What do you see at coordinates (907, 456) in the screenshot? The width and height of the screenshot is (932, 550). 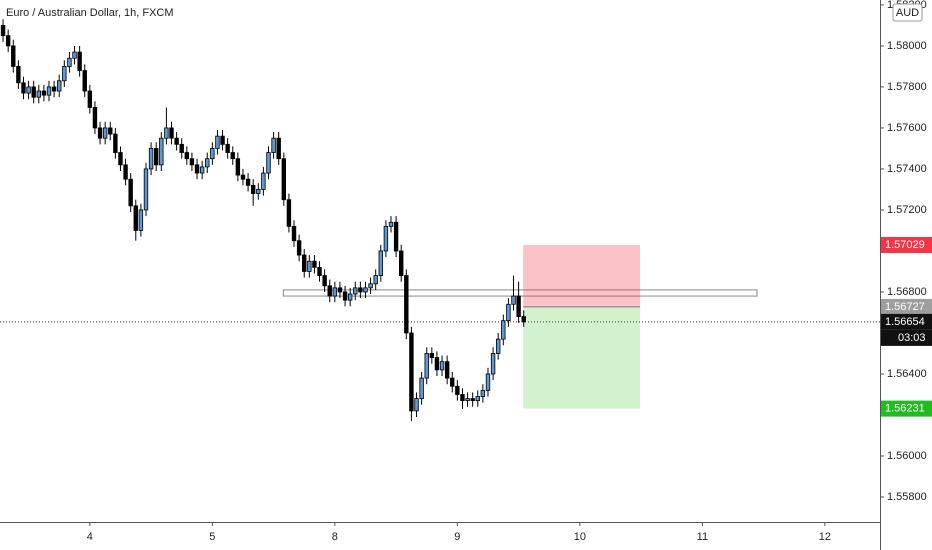 I see `y-tick-label: 1.56000` at bounding box center [907, 456].